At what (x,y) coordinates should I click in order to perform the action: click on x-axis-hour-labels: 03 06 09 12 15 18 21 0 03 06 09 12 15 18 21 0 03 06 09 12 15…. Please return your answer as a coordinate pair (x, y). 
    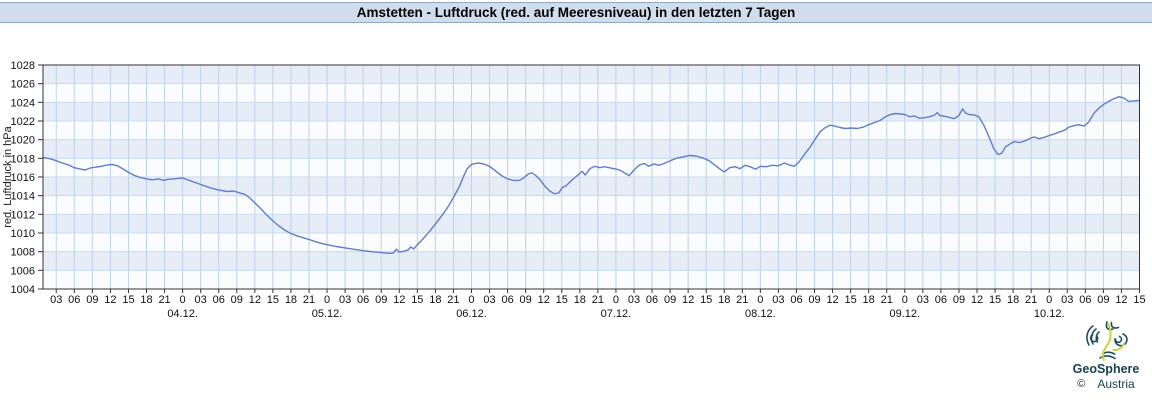
    Looking at the image, I should click on (598, 300).